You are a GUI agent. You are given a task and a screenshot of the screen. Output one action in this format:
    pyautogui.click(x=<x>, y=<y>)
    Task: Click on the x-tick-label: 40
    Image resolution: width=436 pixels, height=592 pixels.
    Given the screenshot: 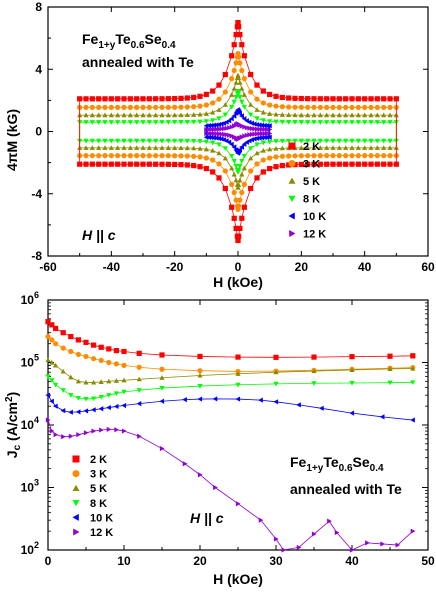 What is the action you would take?
    pyautogui.click(x=352, y=561)
    